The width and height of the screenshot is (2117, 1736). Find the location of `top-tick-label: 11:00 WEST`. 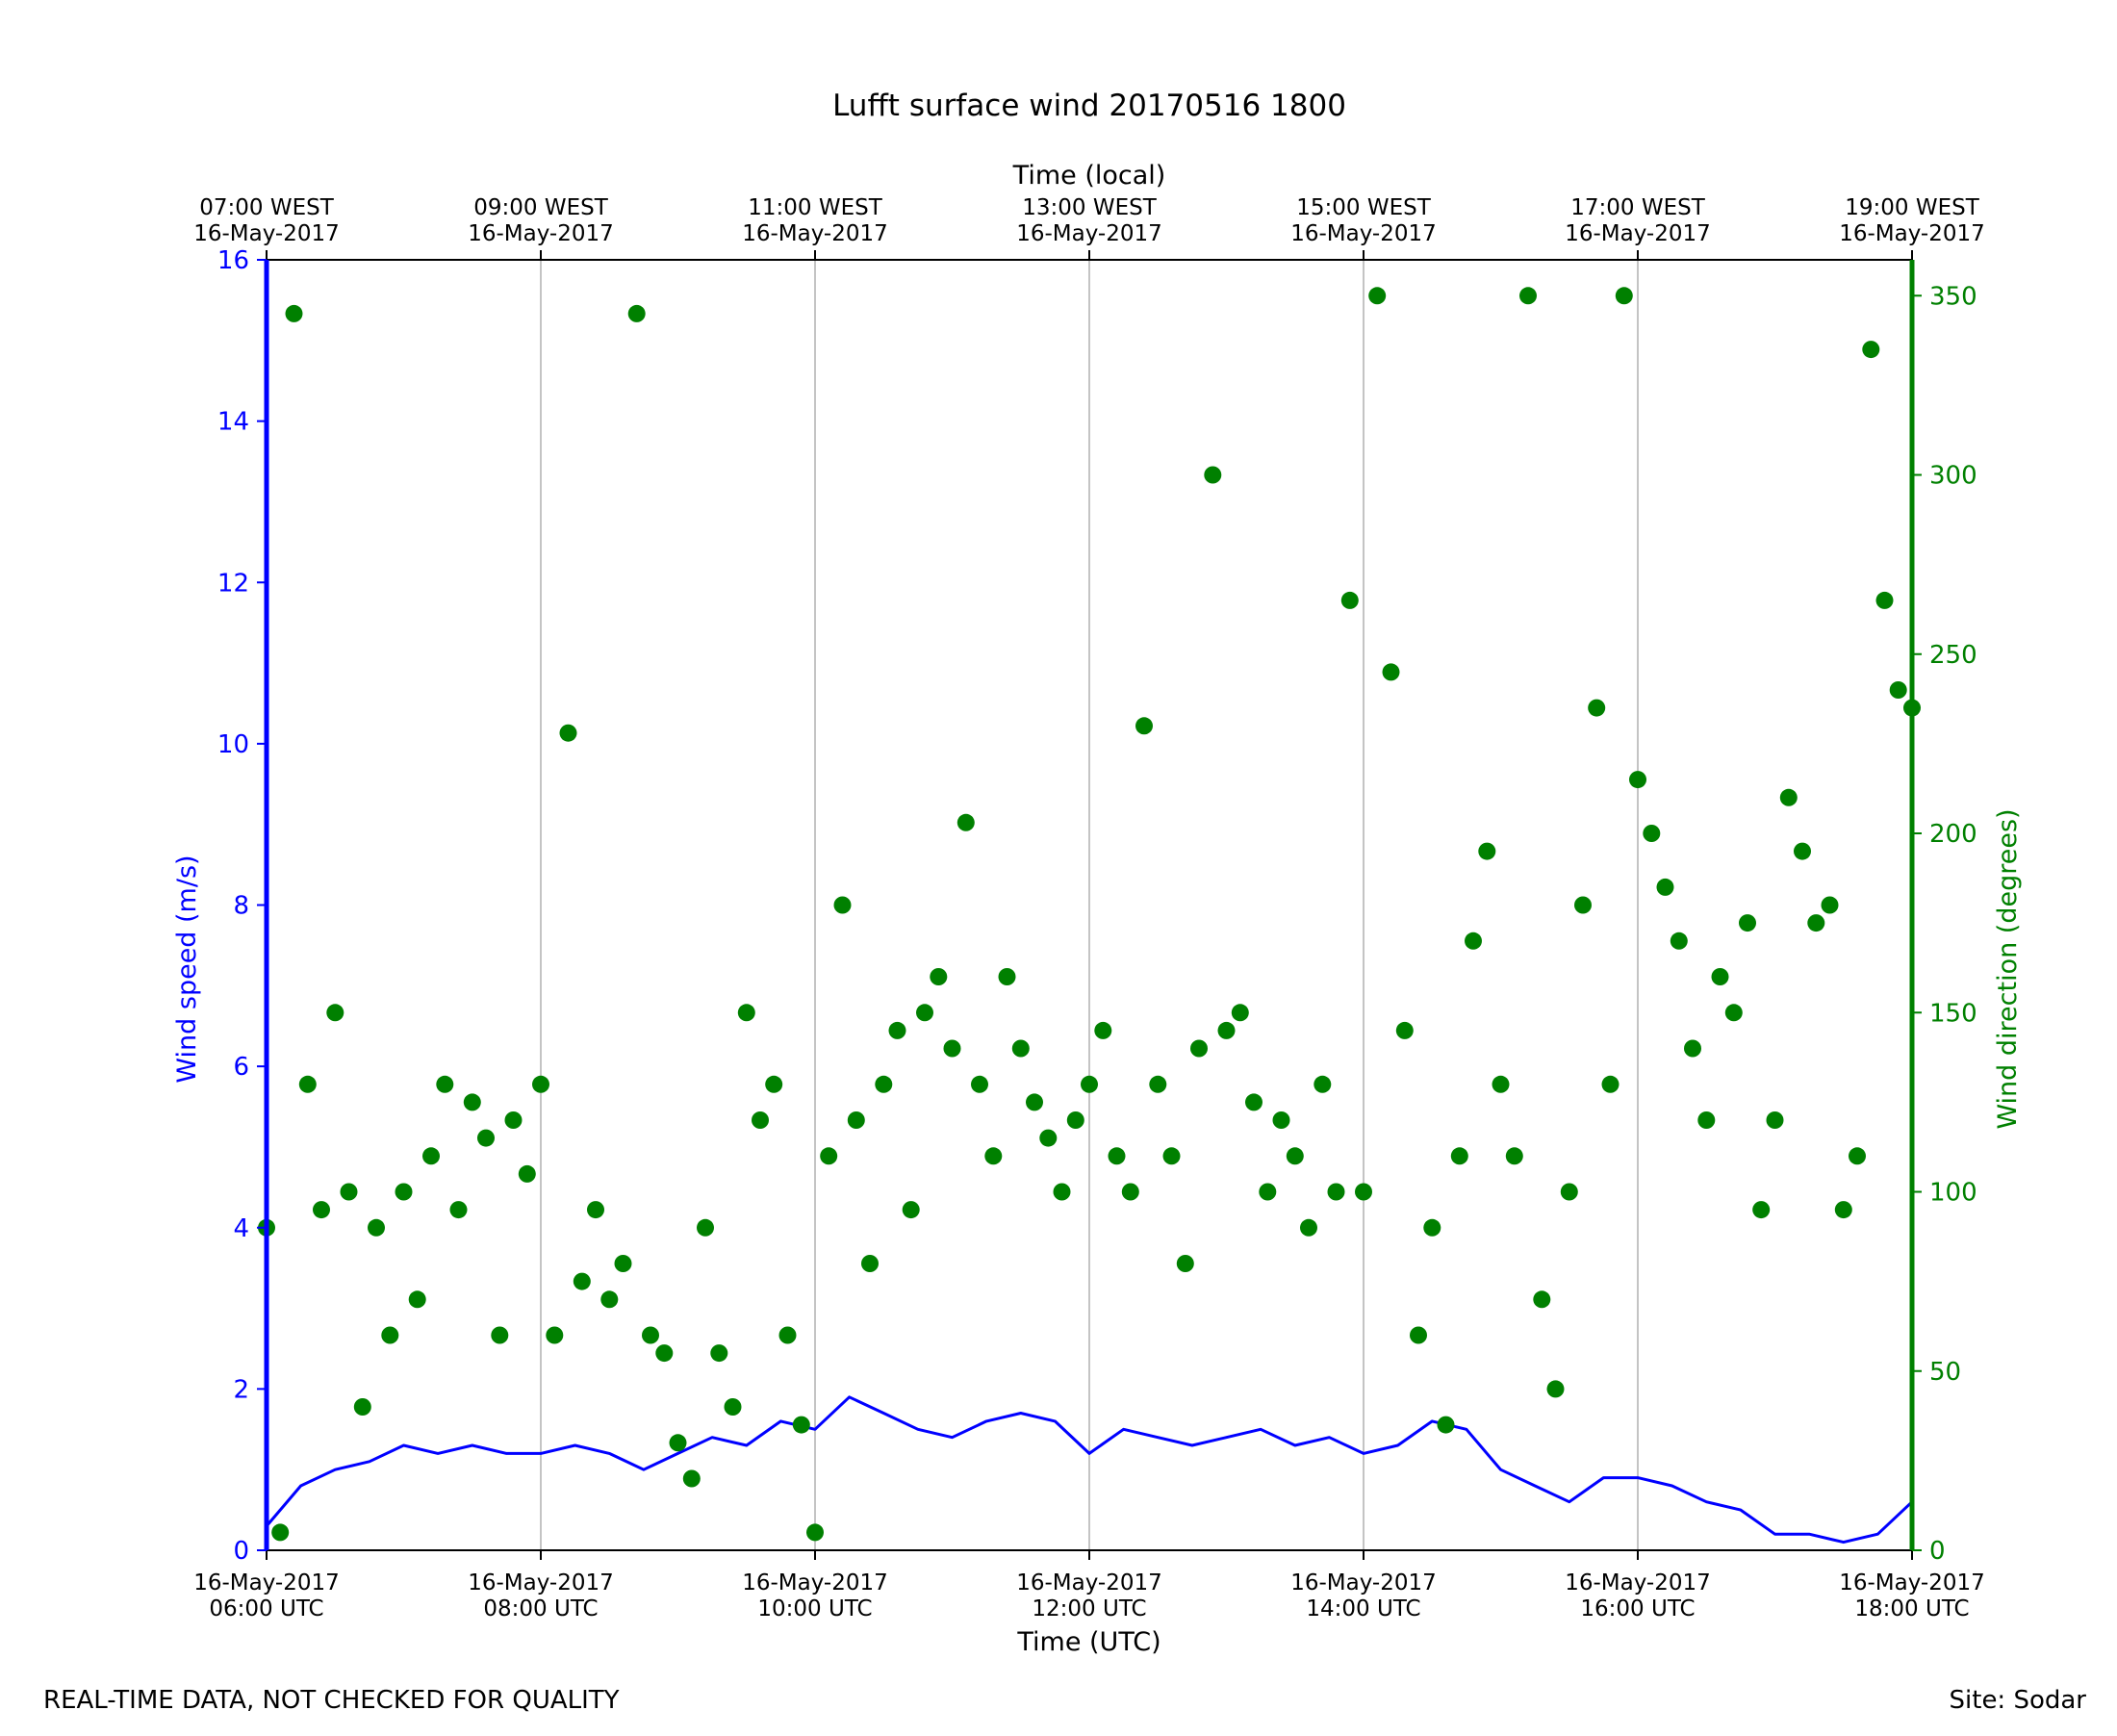

top-tick-label: 11:00 WEST is located at coordinates (815, 207).